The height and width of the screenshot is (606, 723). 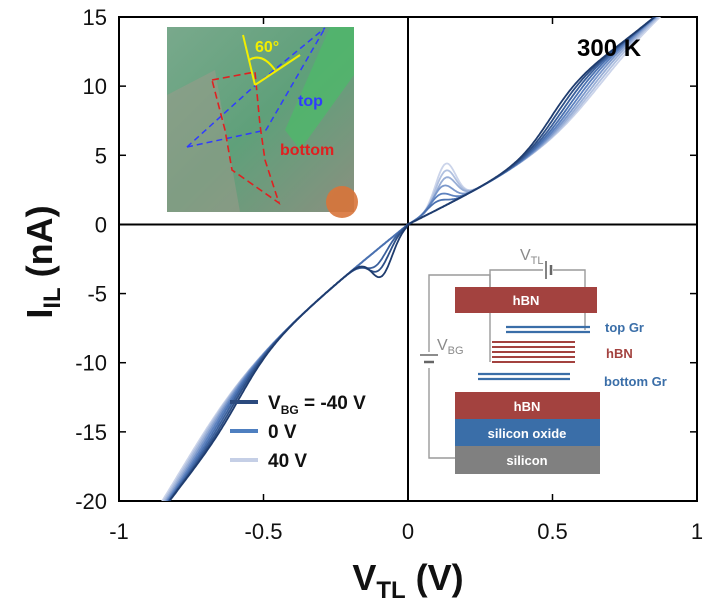 What do you see at coordinates (282, 432) in the screenshot?
I see `legend-label: 0 V` at bounding box center [282, 432].